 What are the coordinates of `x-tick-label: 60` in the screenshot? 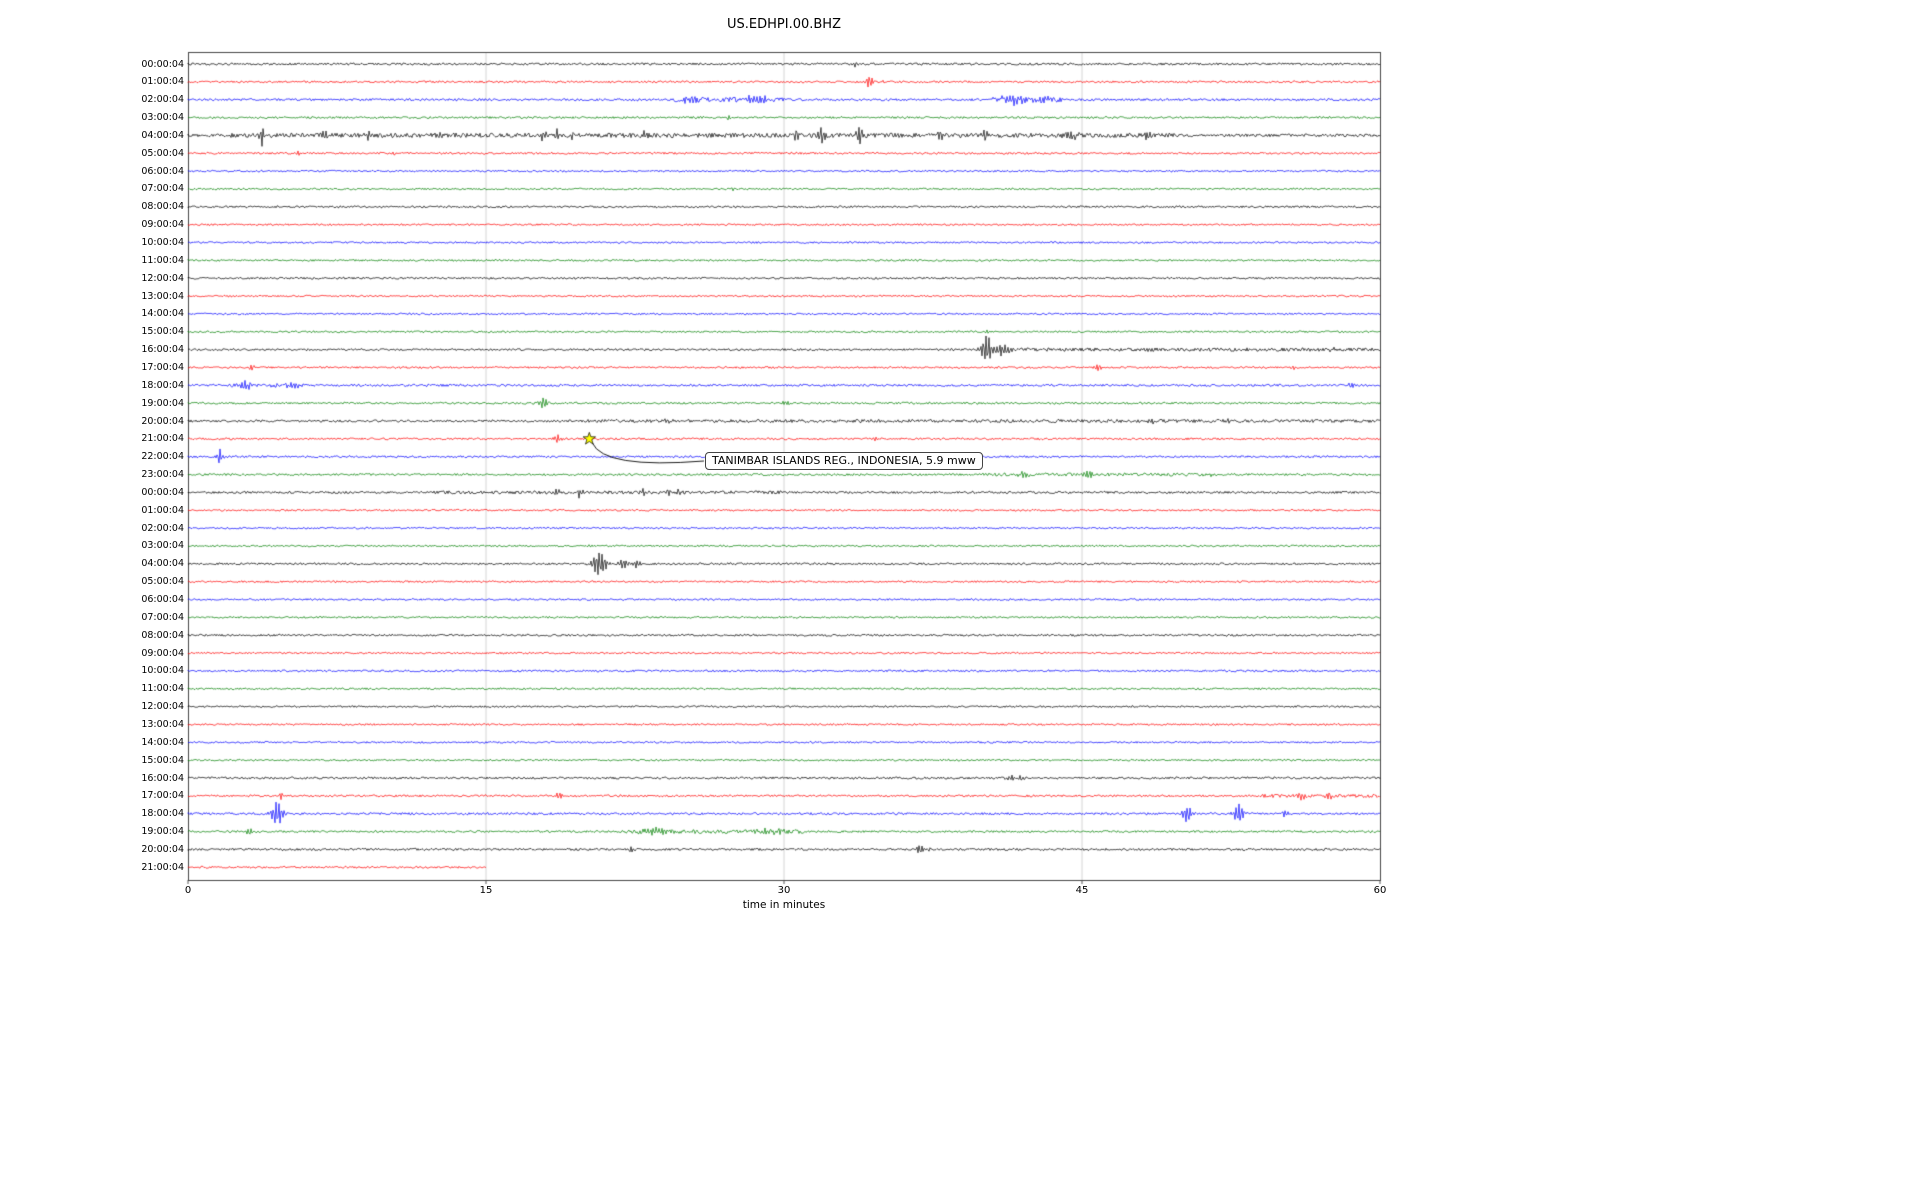 It's located at (1380, 890).